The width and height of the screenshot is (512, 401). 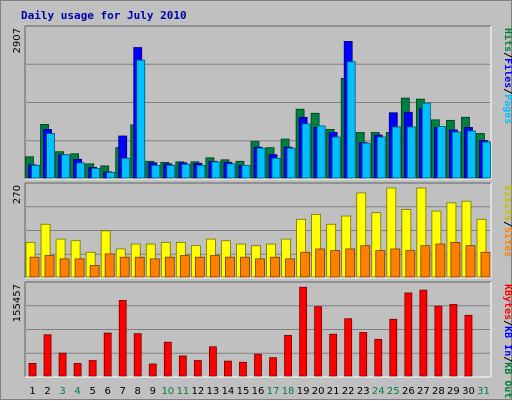 I want to click on axis-legend-entry: Files, so click(x=507, y=73).